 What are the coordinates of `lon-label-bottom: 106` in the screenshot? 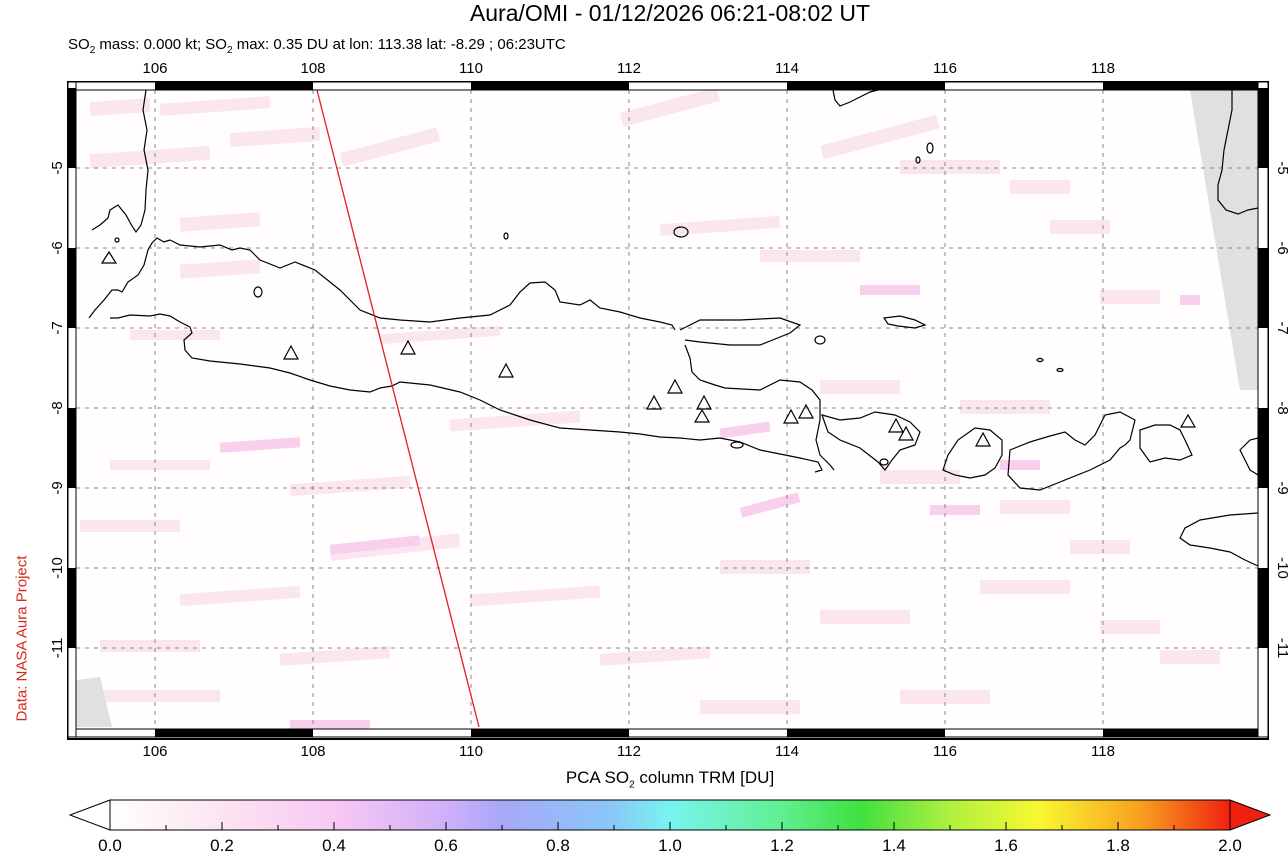 It's located at (155, 751).